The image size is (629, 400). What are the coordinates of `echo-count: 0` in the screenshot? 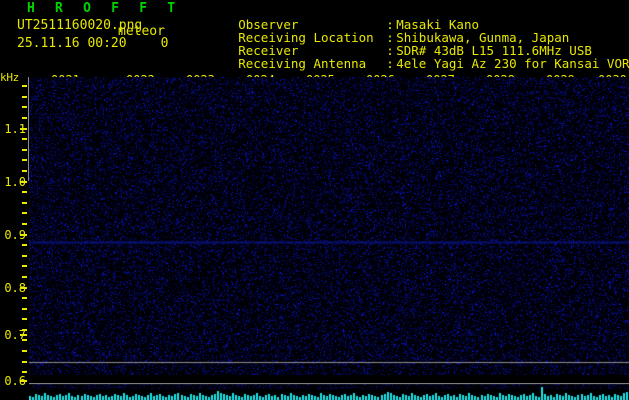 It's located at (164, 43).